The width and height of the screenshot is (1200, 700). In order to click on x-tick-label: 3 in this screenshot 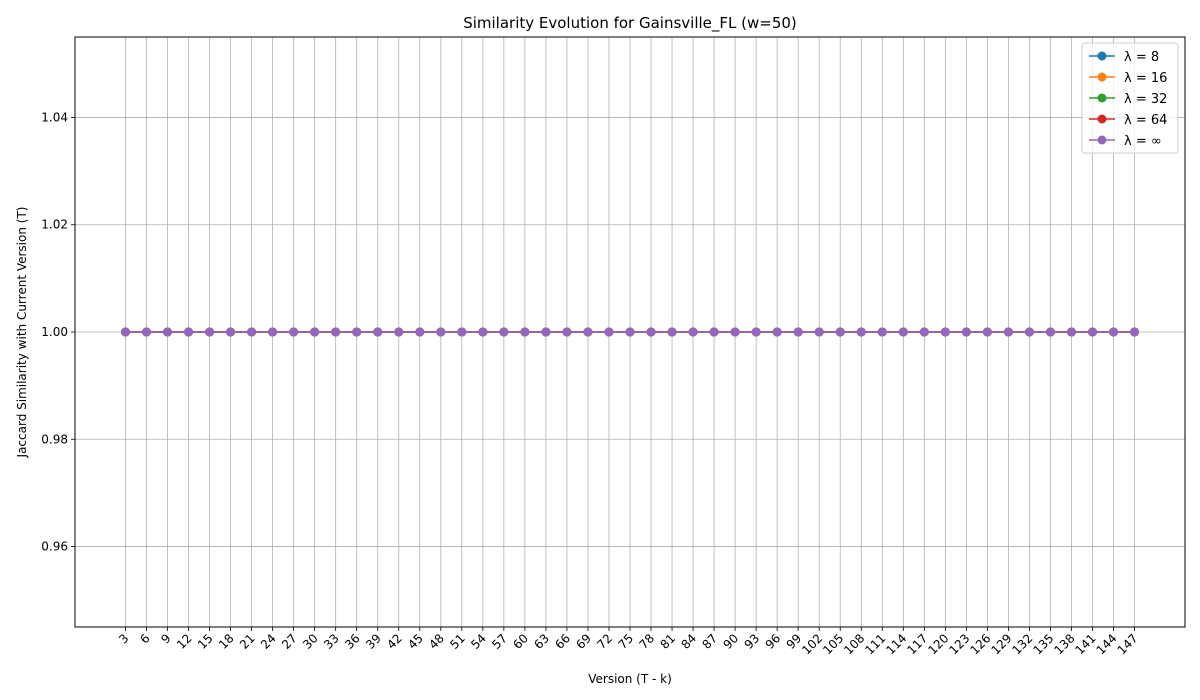, I will do `click(123, 638)`.